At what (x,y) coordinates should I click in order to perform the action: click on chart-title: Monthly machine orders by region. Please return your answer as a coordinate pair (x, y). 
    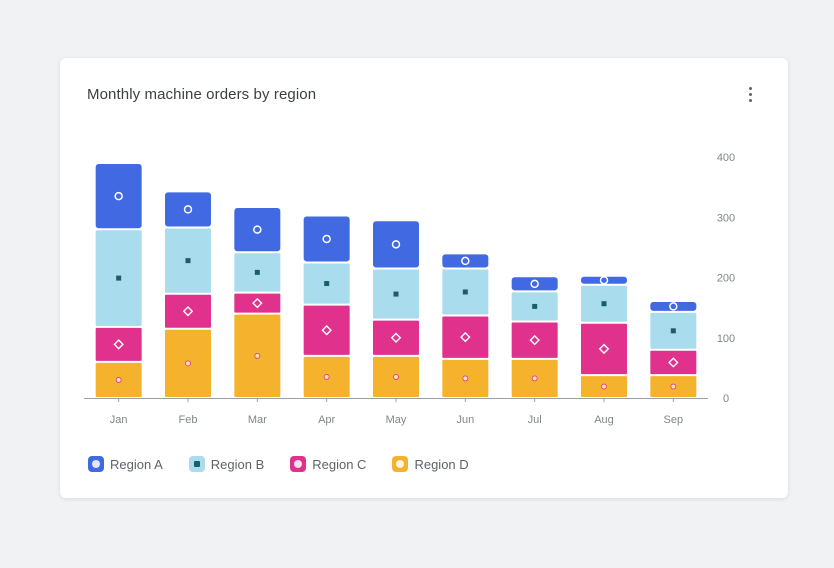
    Looking at the image, I should click on (202, 94).